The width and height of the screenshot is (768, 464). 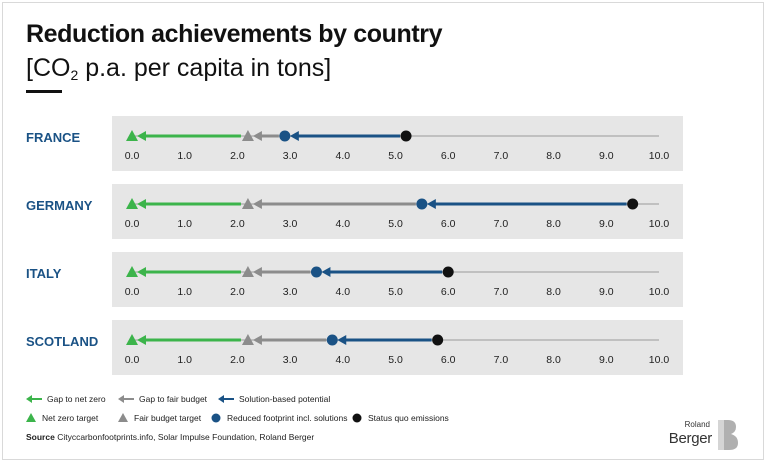 I want to click on chart-title: Reduction achievements by country, so click(x=234, y=34).